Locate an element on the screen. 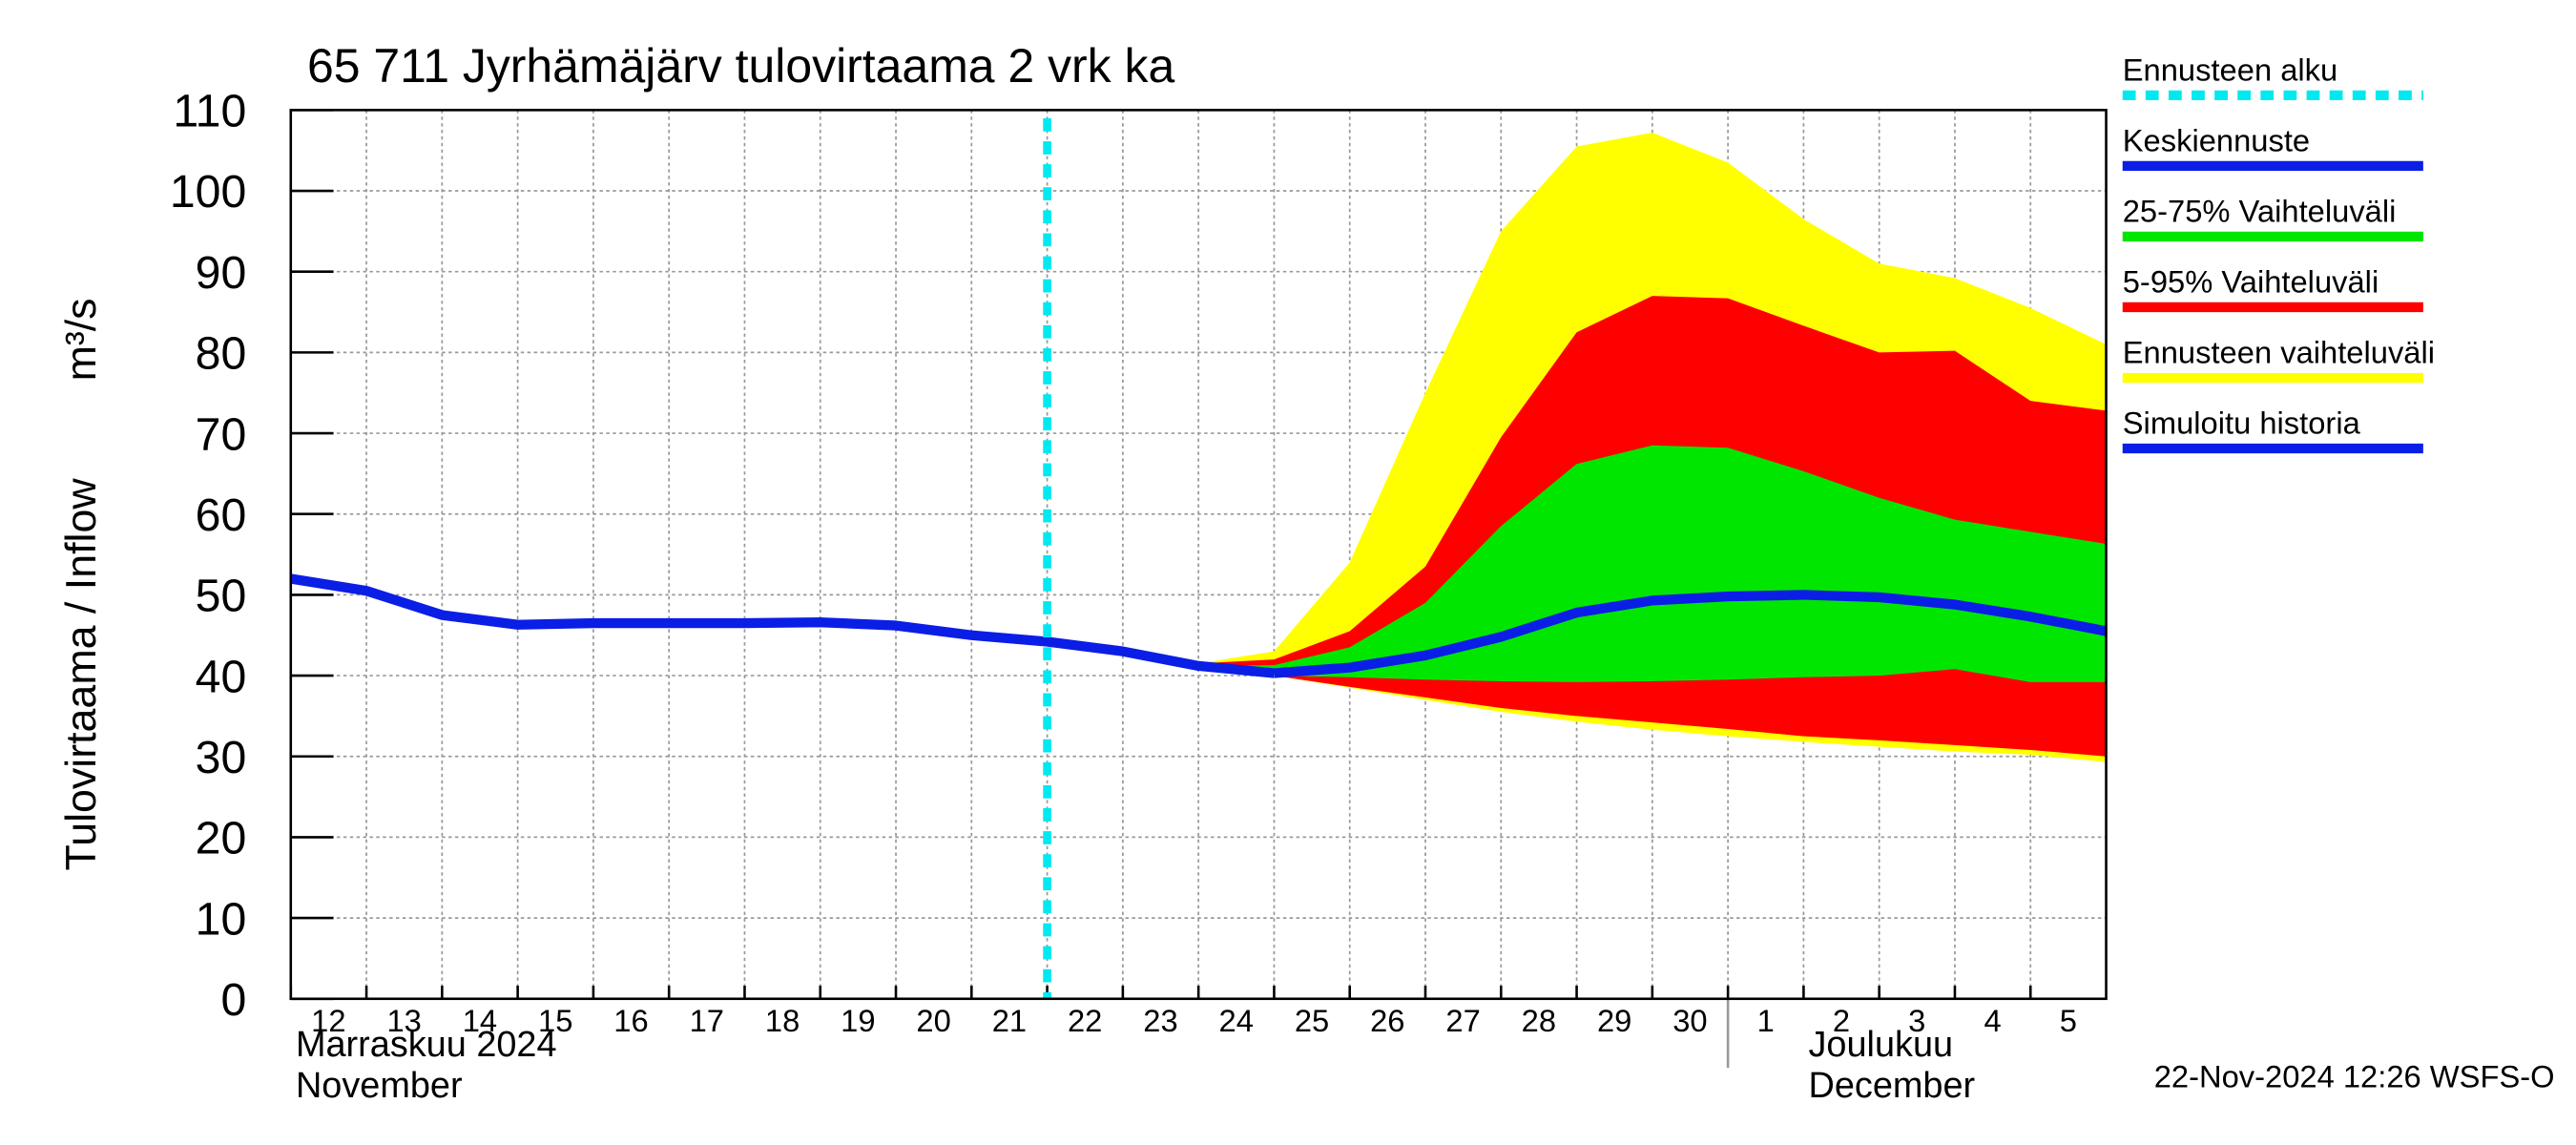 The width and height of the screenshot is (2576, 1145). x-tick-label: 2 is located at coordinates (1841, 1021).